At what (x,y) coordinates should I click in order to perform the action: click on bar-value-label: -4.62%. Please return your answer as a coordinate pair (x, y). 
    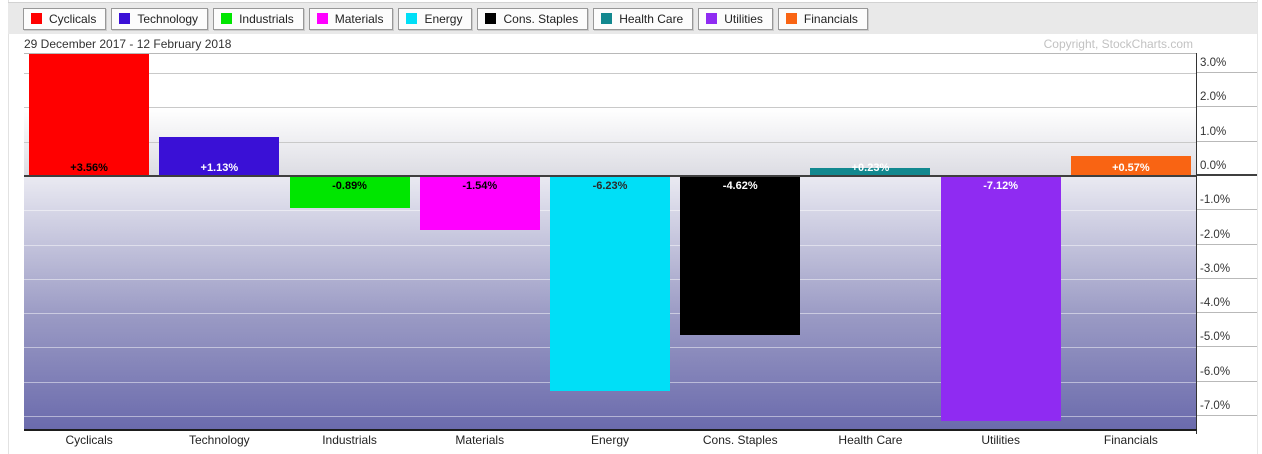
    Looking at the image, I should click on (740, 186).